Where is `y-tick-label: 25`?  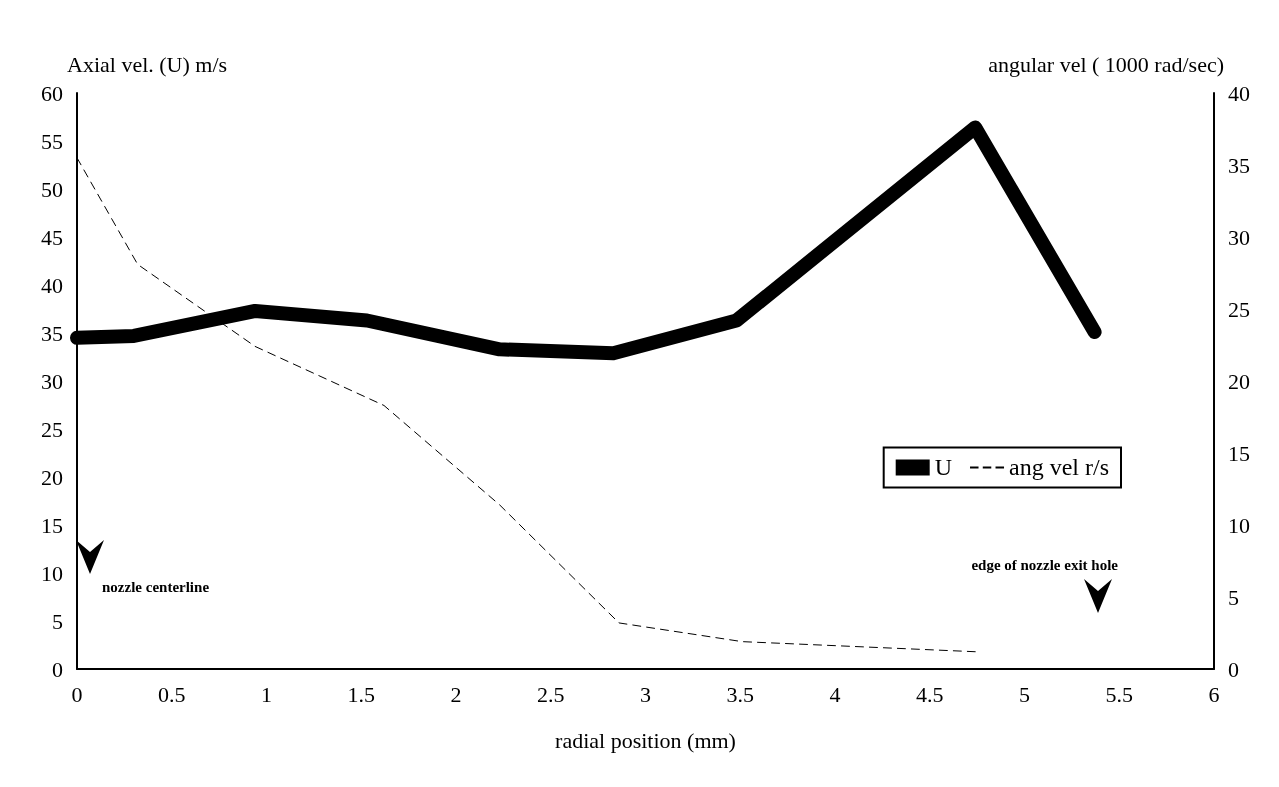 y-tick-label: 25 is located at coordinates (52, 429).